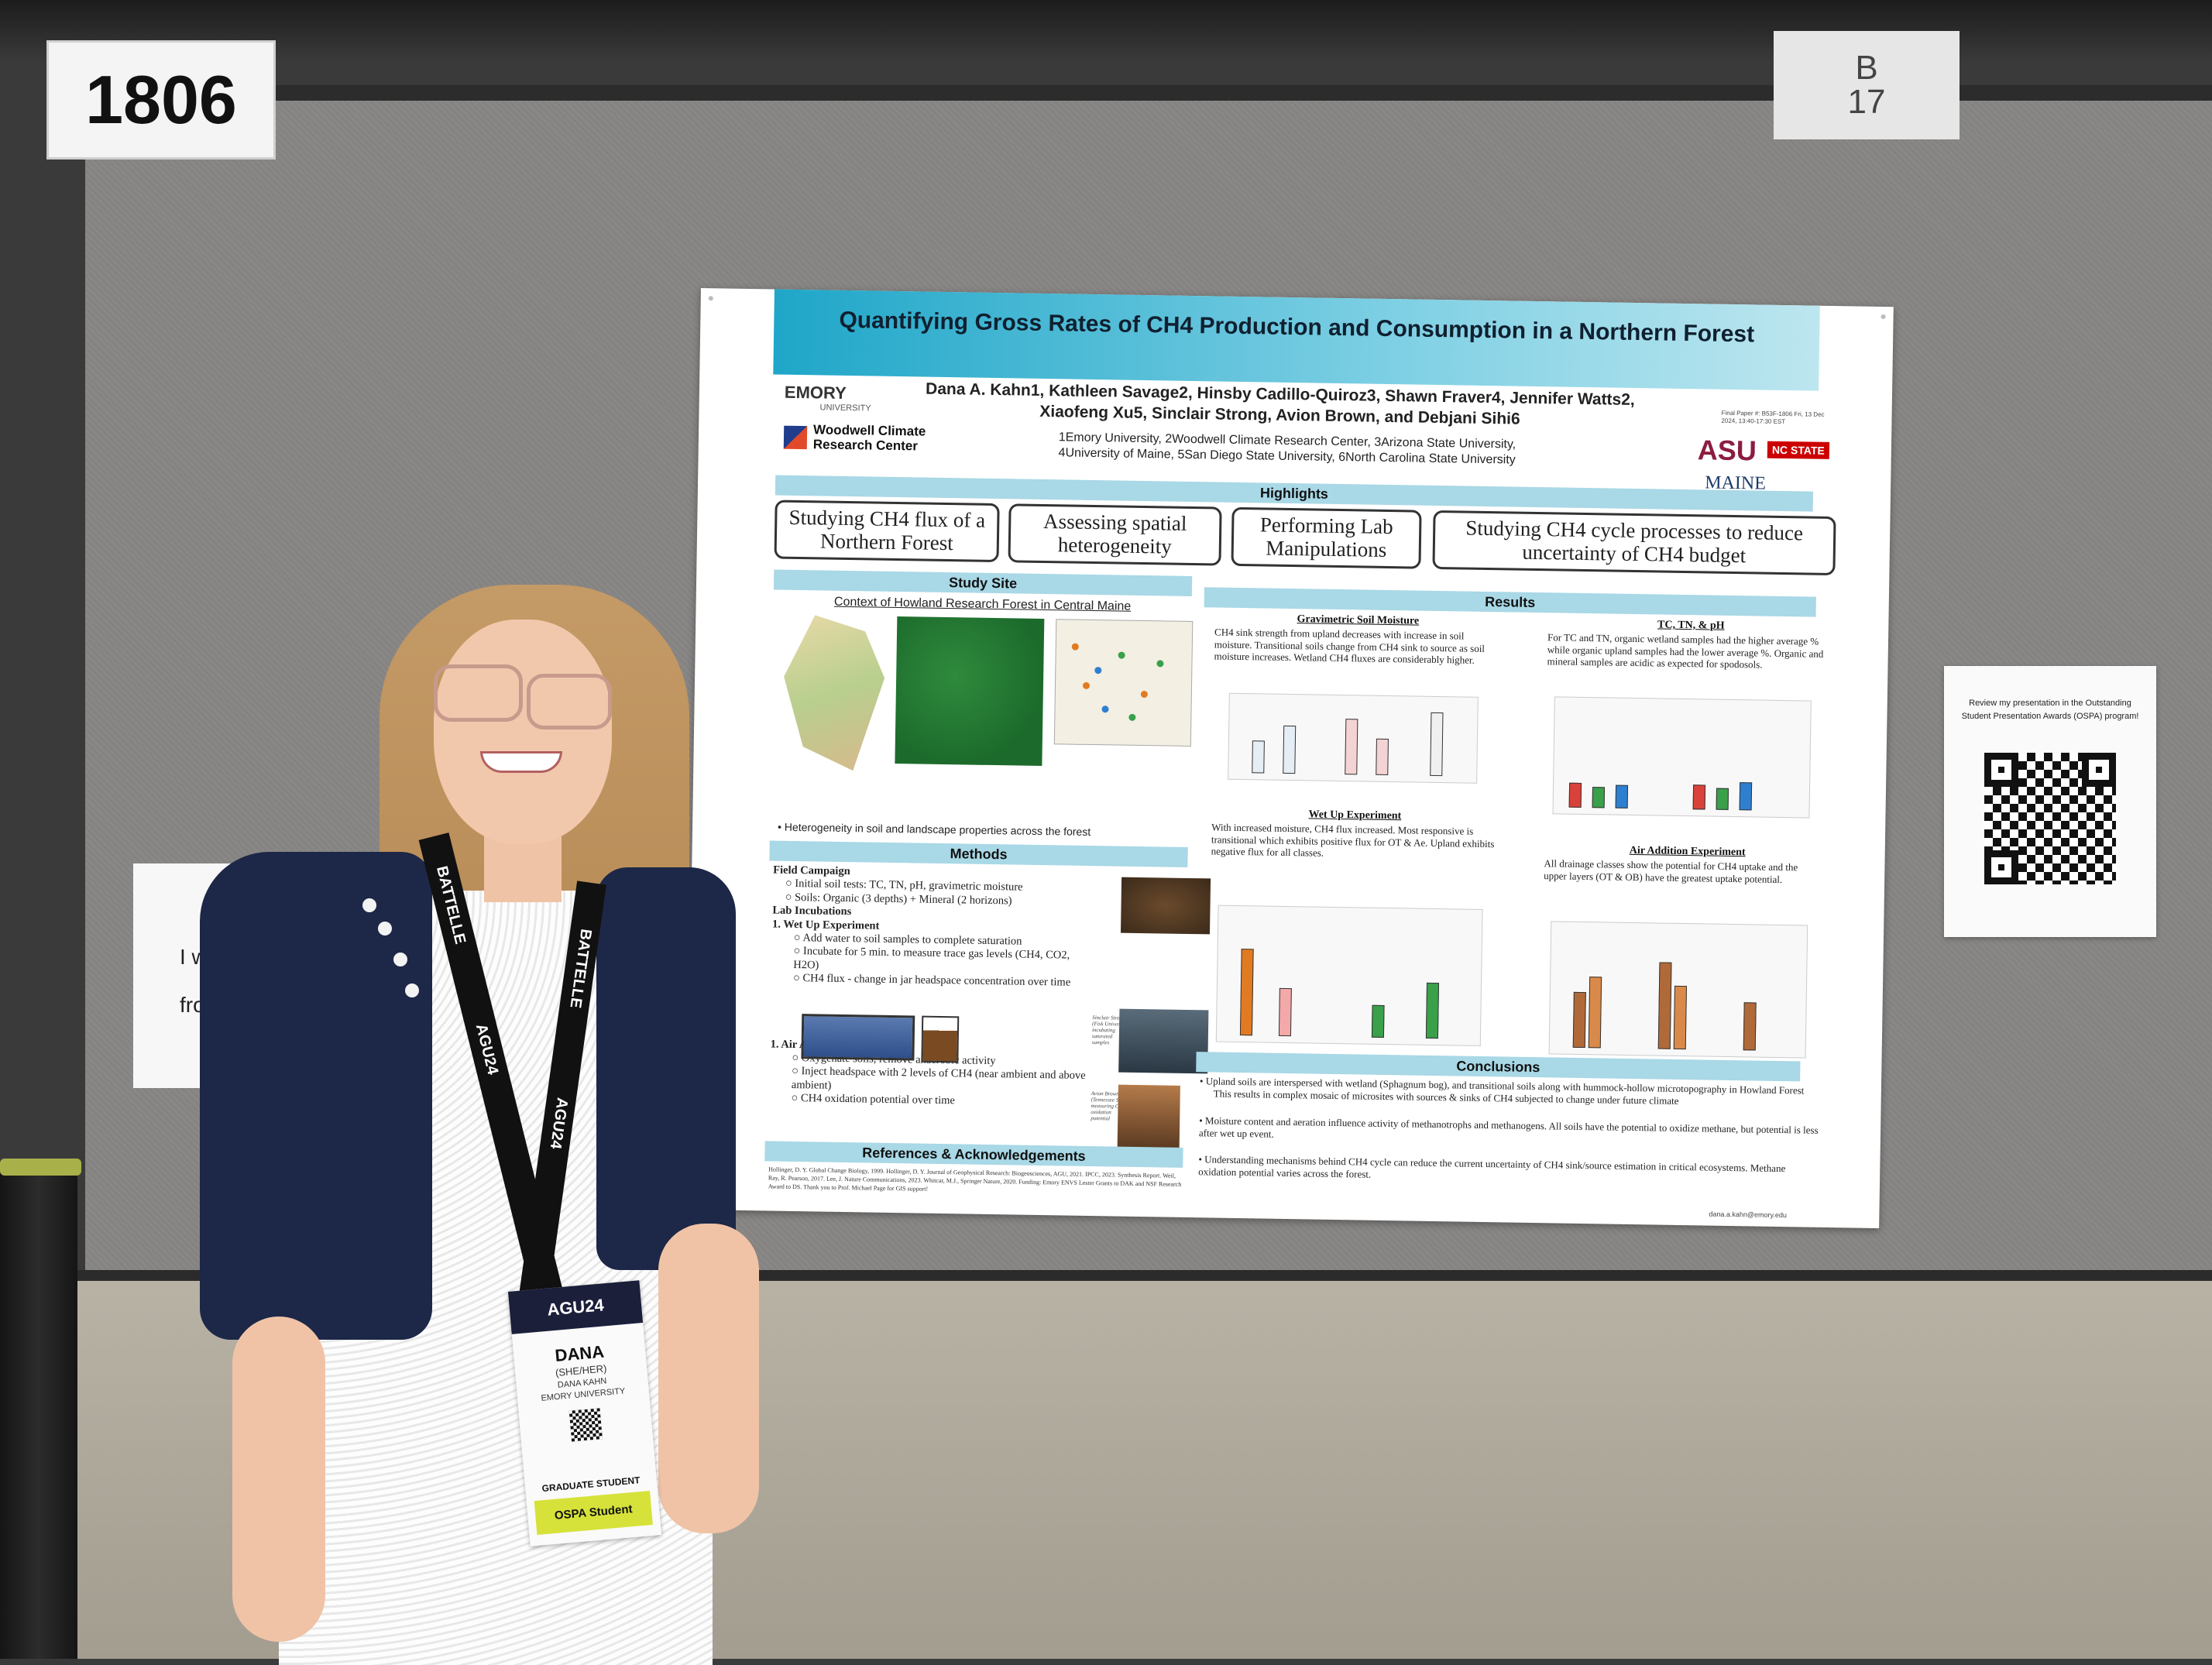 The width and height of the screenshot is (2212, 1665). Describe the element at coordinates (316, 1096) in the screenshot. I see `presenter-cardigan-left` at that location.